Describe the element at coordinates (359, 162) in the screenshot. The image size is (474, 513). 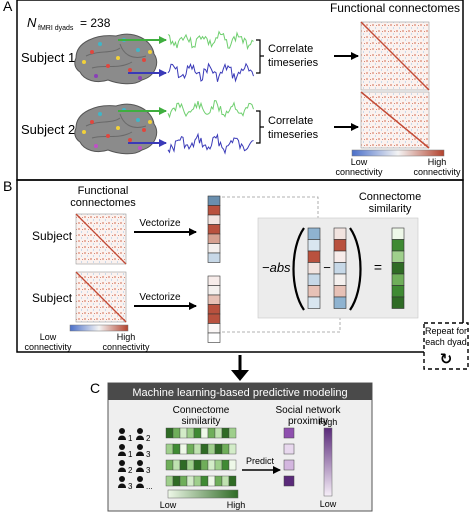
I see `legend-a-low-1: Low` at that location.